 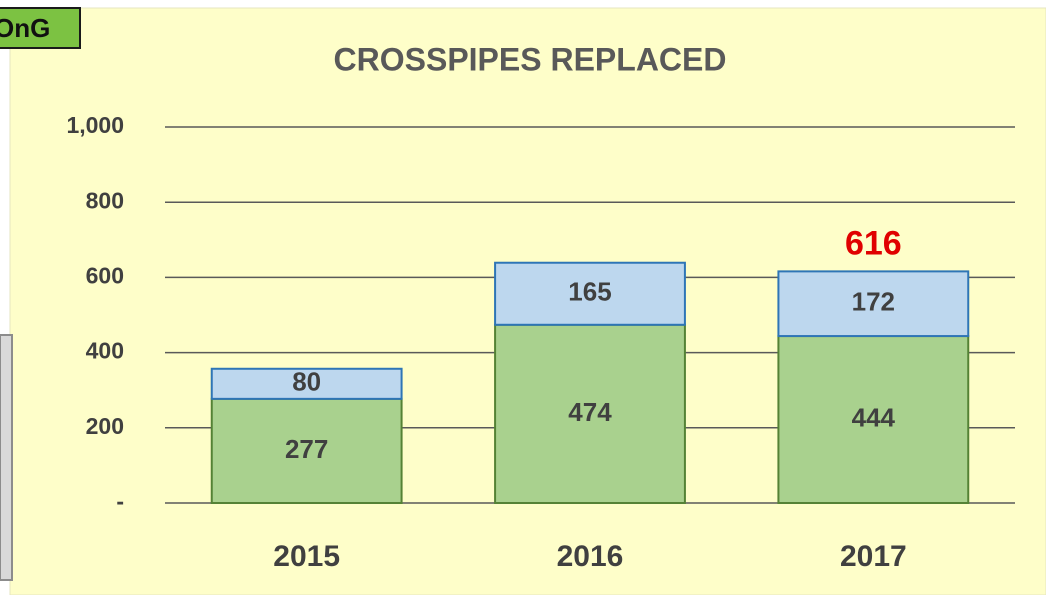 What do you see at coordinates (873, 556) in the screenshot?
I see `x-tick-label: 2017` at bounding box center [873, 556].